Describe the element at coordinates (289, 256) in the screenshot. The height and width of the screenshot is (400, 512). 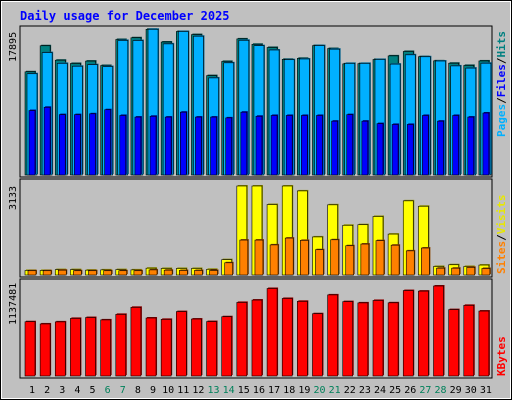
I see `visits-sites-bar-18-face` at that location.